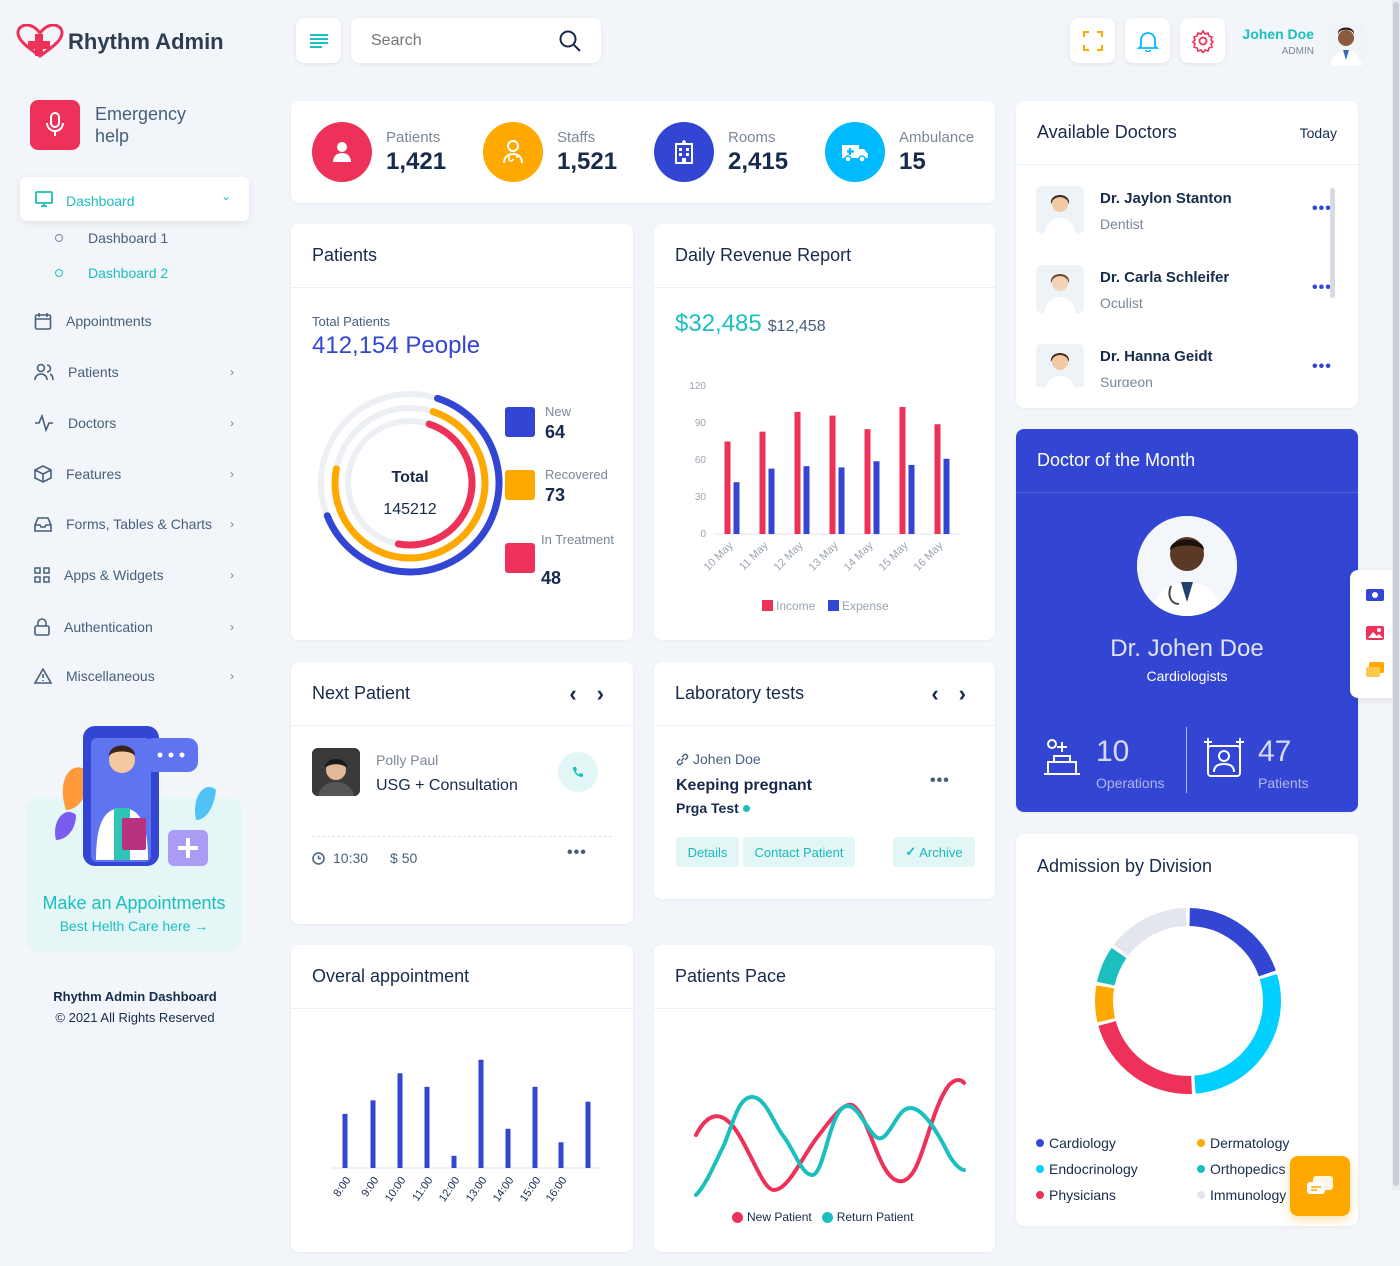 The height and width of the screenshot is (1266, 1400). What do you see at coordinates (707, 852) in the screenshot?
I see `details-button: Details` at bounding box center [707, 852].